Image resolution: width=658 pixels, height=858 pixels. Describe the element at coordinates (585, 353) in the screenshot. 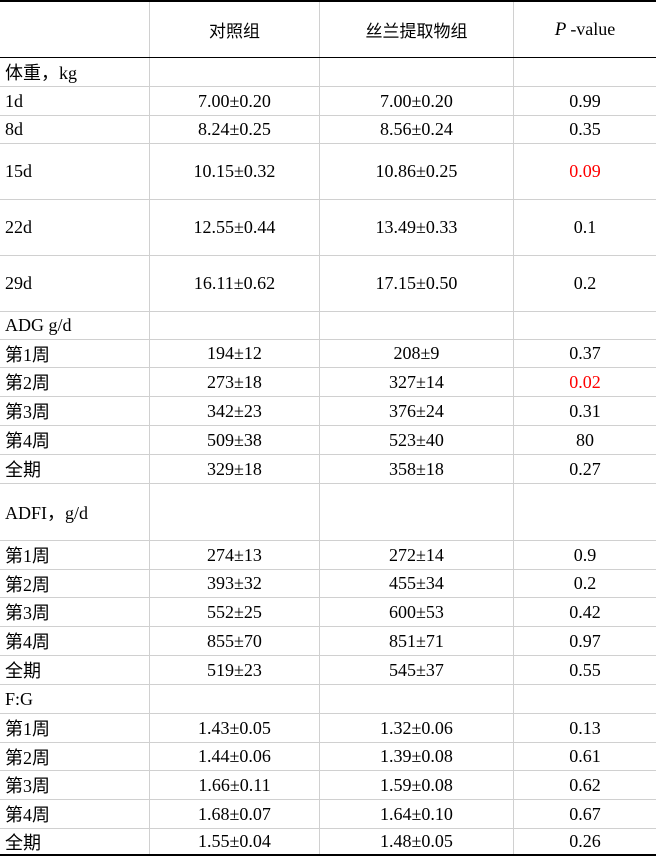

I see `data-cell: 0.37` at that location.